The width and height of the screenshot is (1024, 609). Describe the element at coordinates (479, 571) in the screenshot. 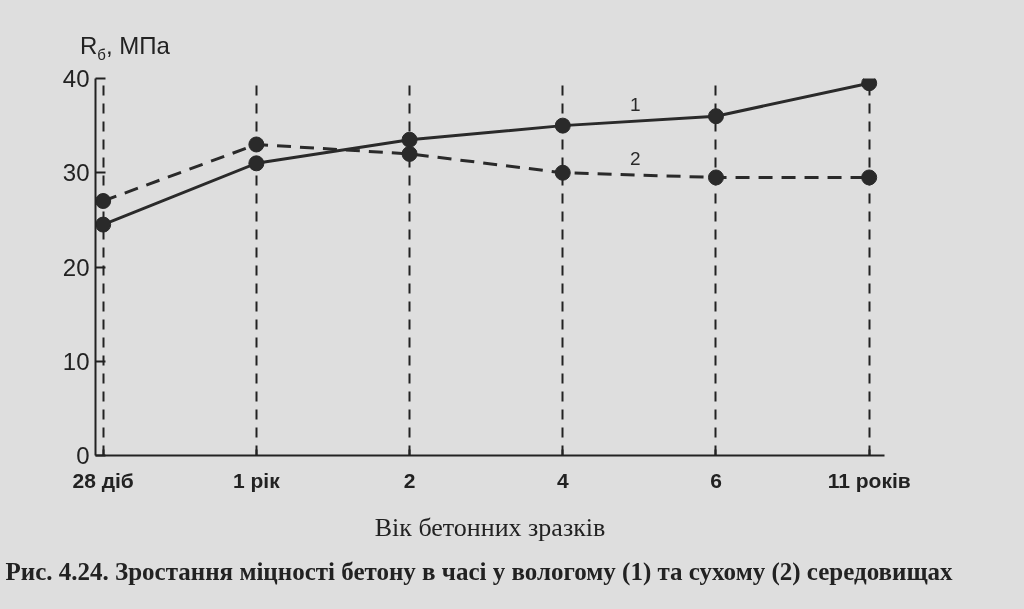

I see `text: Рис. 4.24. Зростання міцності бетону в часі у вологому (1) та сухому (2) середовищах` at that location.